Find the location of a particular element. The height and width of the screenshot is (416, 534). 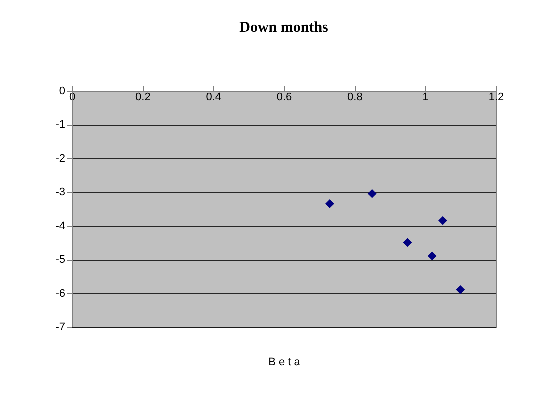

chart-title: Down months is located at coordinates (284, 28).